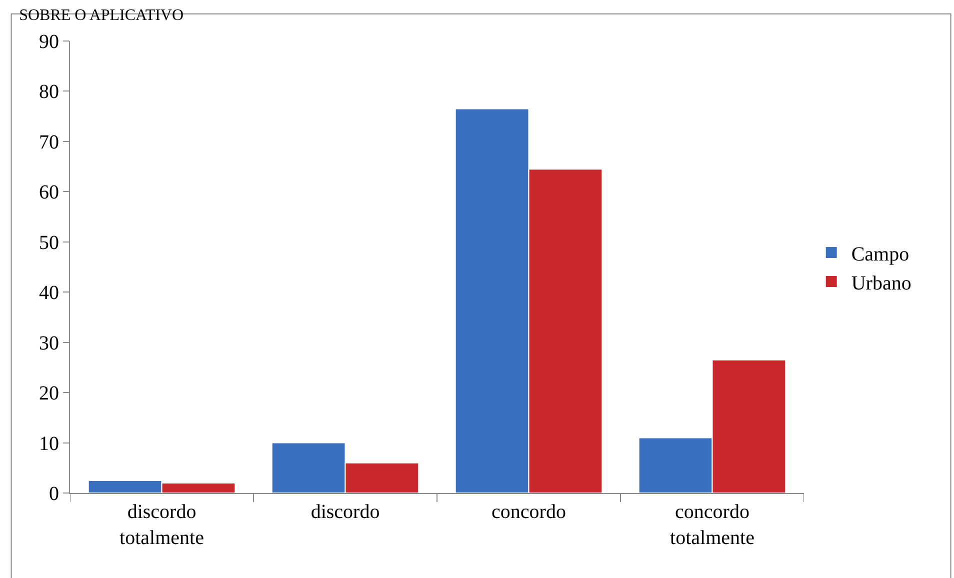  What do you see at coordinates (162, 525) in the screenshot?
I see `x-tick-label: discordo totalmente` at bounding box center [162, 525].